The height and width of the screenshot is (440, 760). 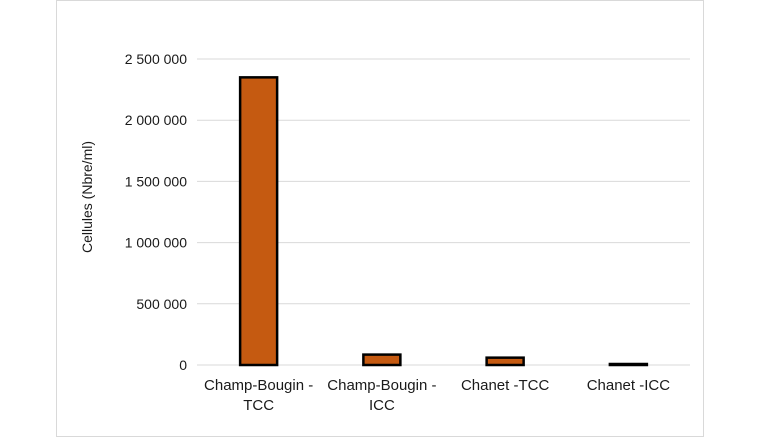 I want to click on y-tick-label: 500 000, so click(x=161, y=304).